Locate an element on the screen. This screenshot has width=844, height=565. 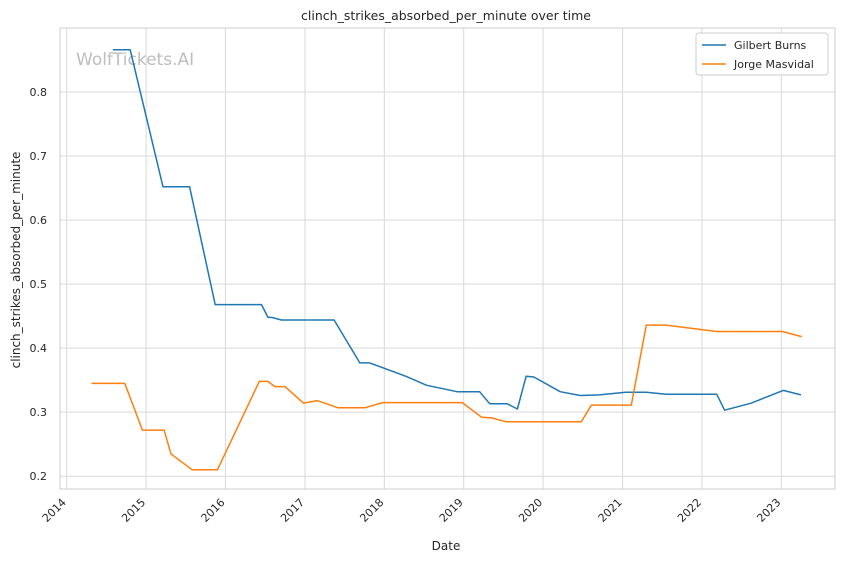
y-tick-label: 0.2 is located at coordinates (39, 476).